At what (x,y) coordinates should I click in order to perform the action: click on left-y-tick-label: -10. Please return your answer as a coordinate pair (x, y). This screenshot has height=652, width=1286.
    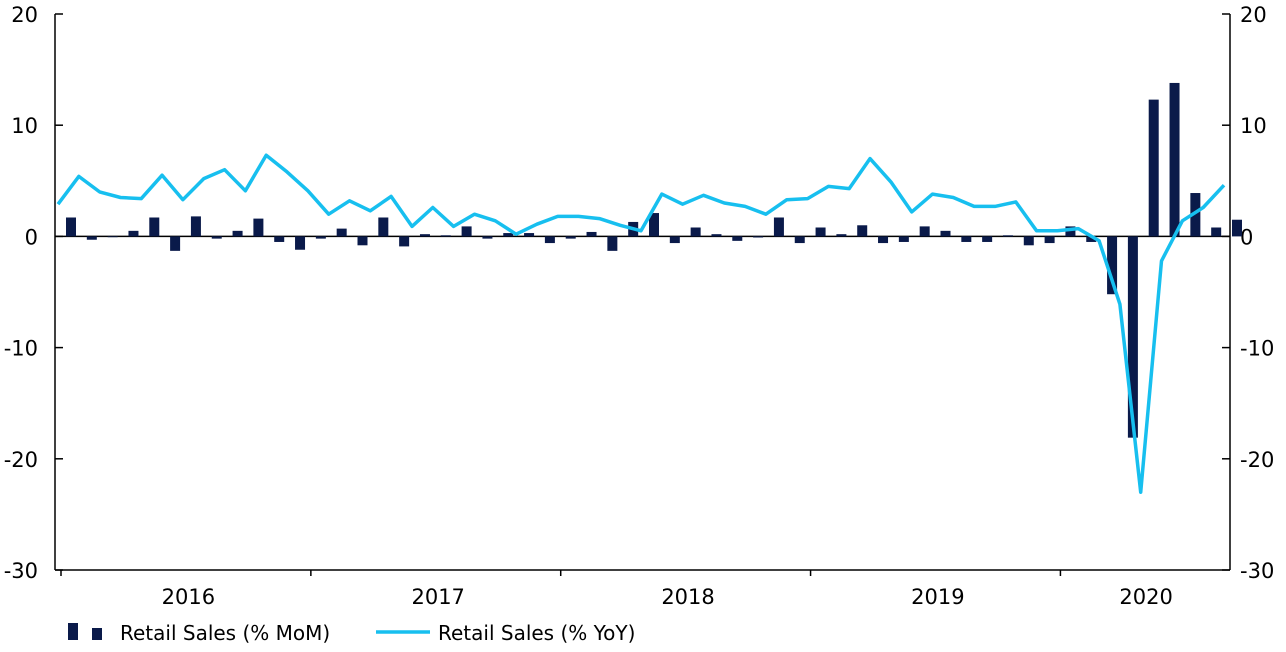
    Looking at the image, I should click on (21, 349).